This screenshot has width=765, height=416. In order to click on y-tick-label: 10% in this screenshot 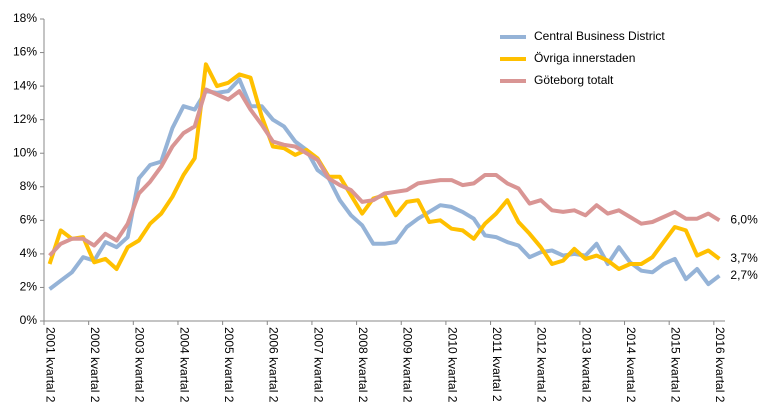, I will do `click(25, 152)`.